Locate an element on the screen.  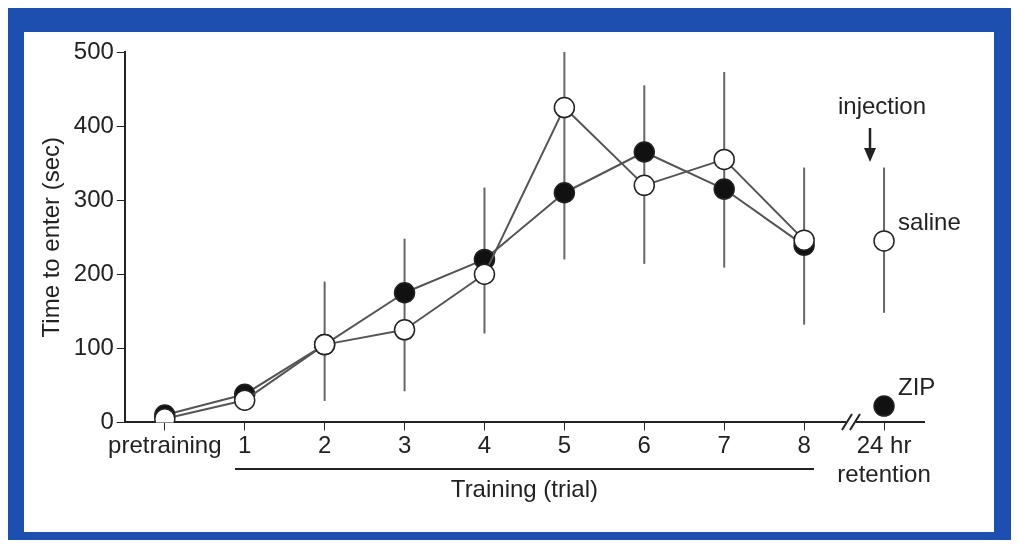
annotation: injection is located at coordinates (882, 105).